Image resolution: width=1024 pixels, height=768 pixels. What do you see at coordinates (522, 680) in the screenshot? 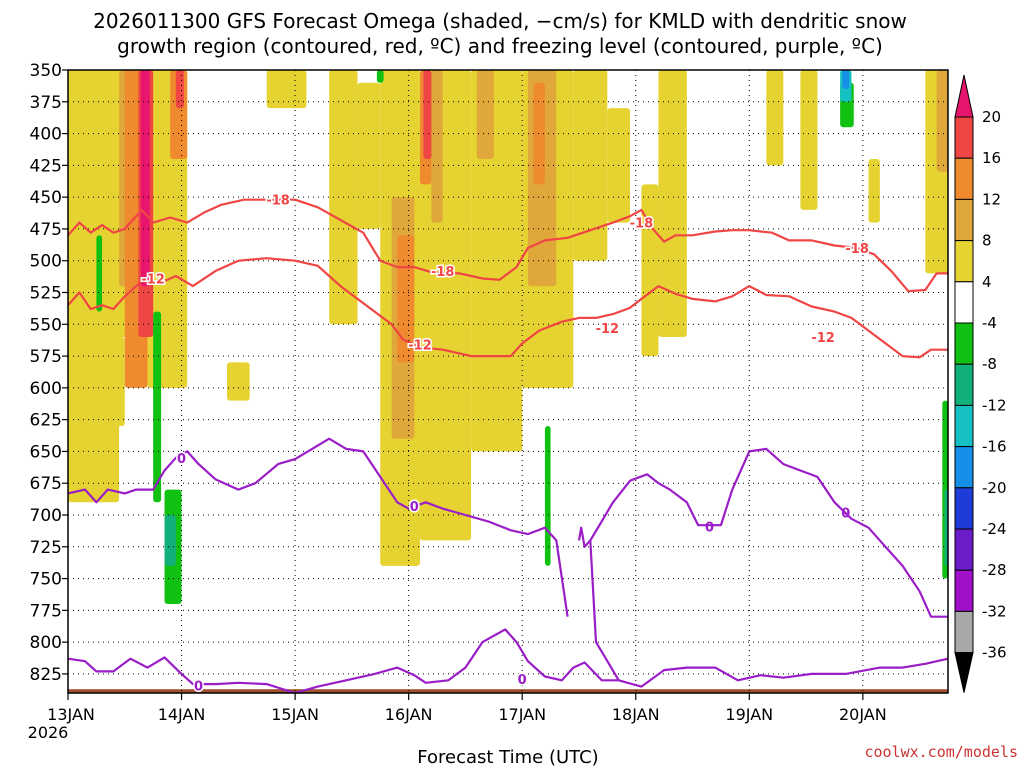
I see `contour-label-0d-1: 0` at bounding box center [522, 680].